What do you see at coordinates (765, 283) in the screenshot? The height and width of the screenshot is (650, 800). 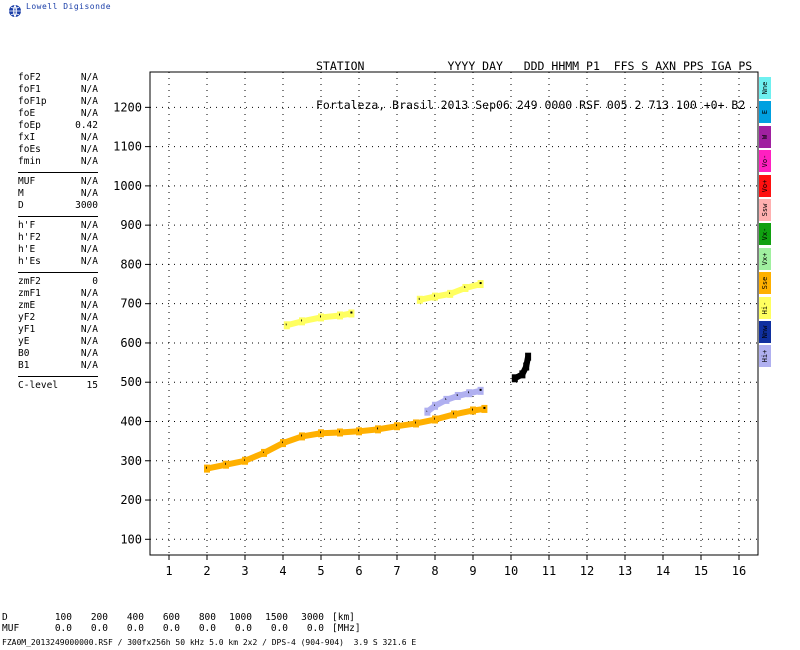 I see `legend-swatch: Sse` at bounding box center [765, 283].